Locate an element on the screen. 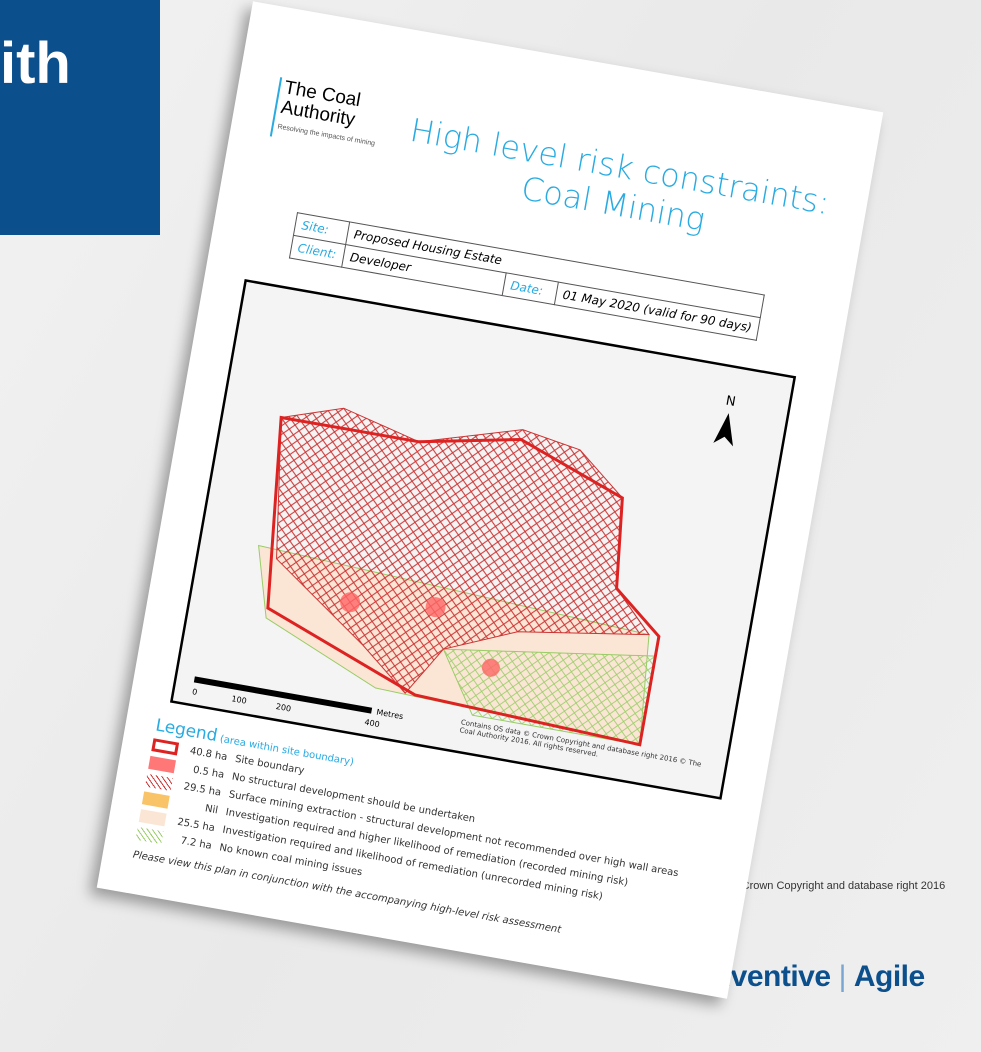  doc-title: High level risk constraints: Coal Mining is located at coordinates (616, 185).